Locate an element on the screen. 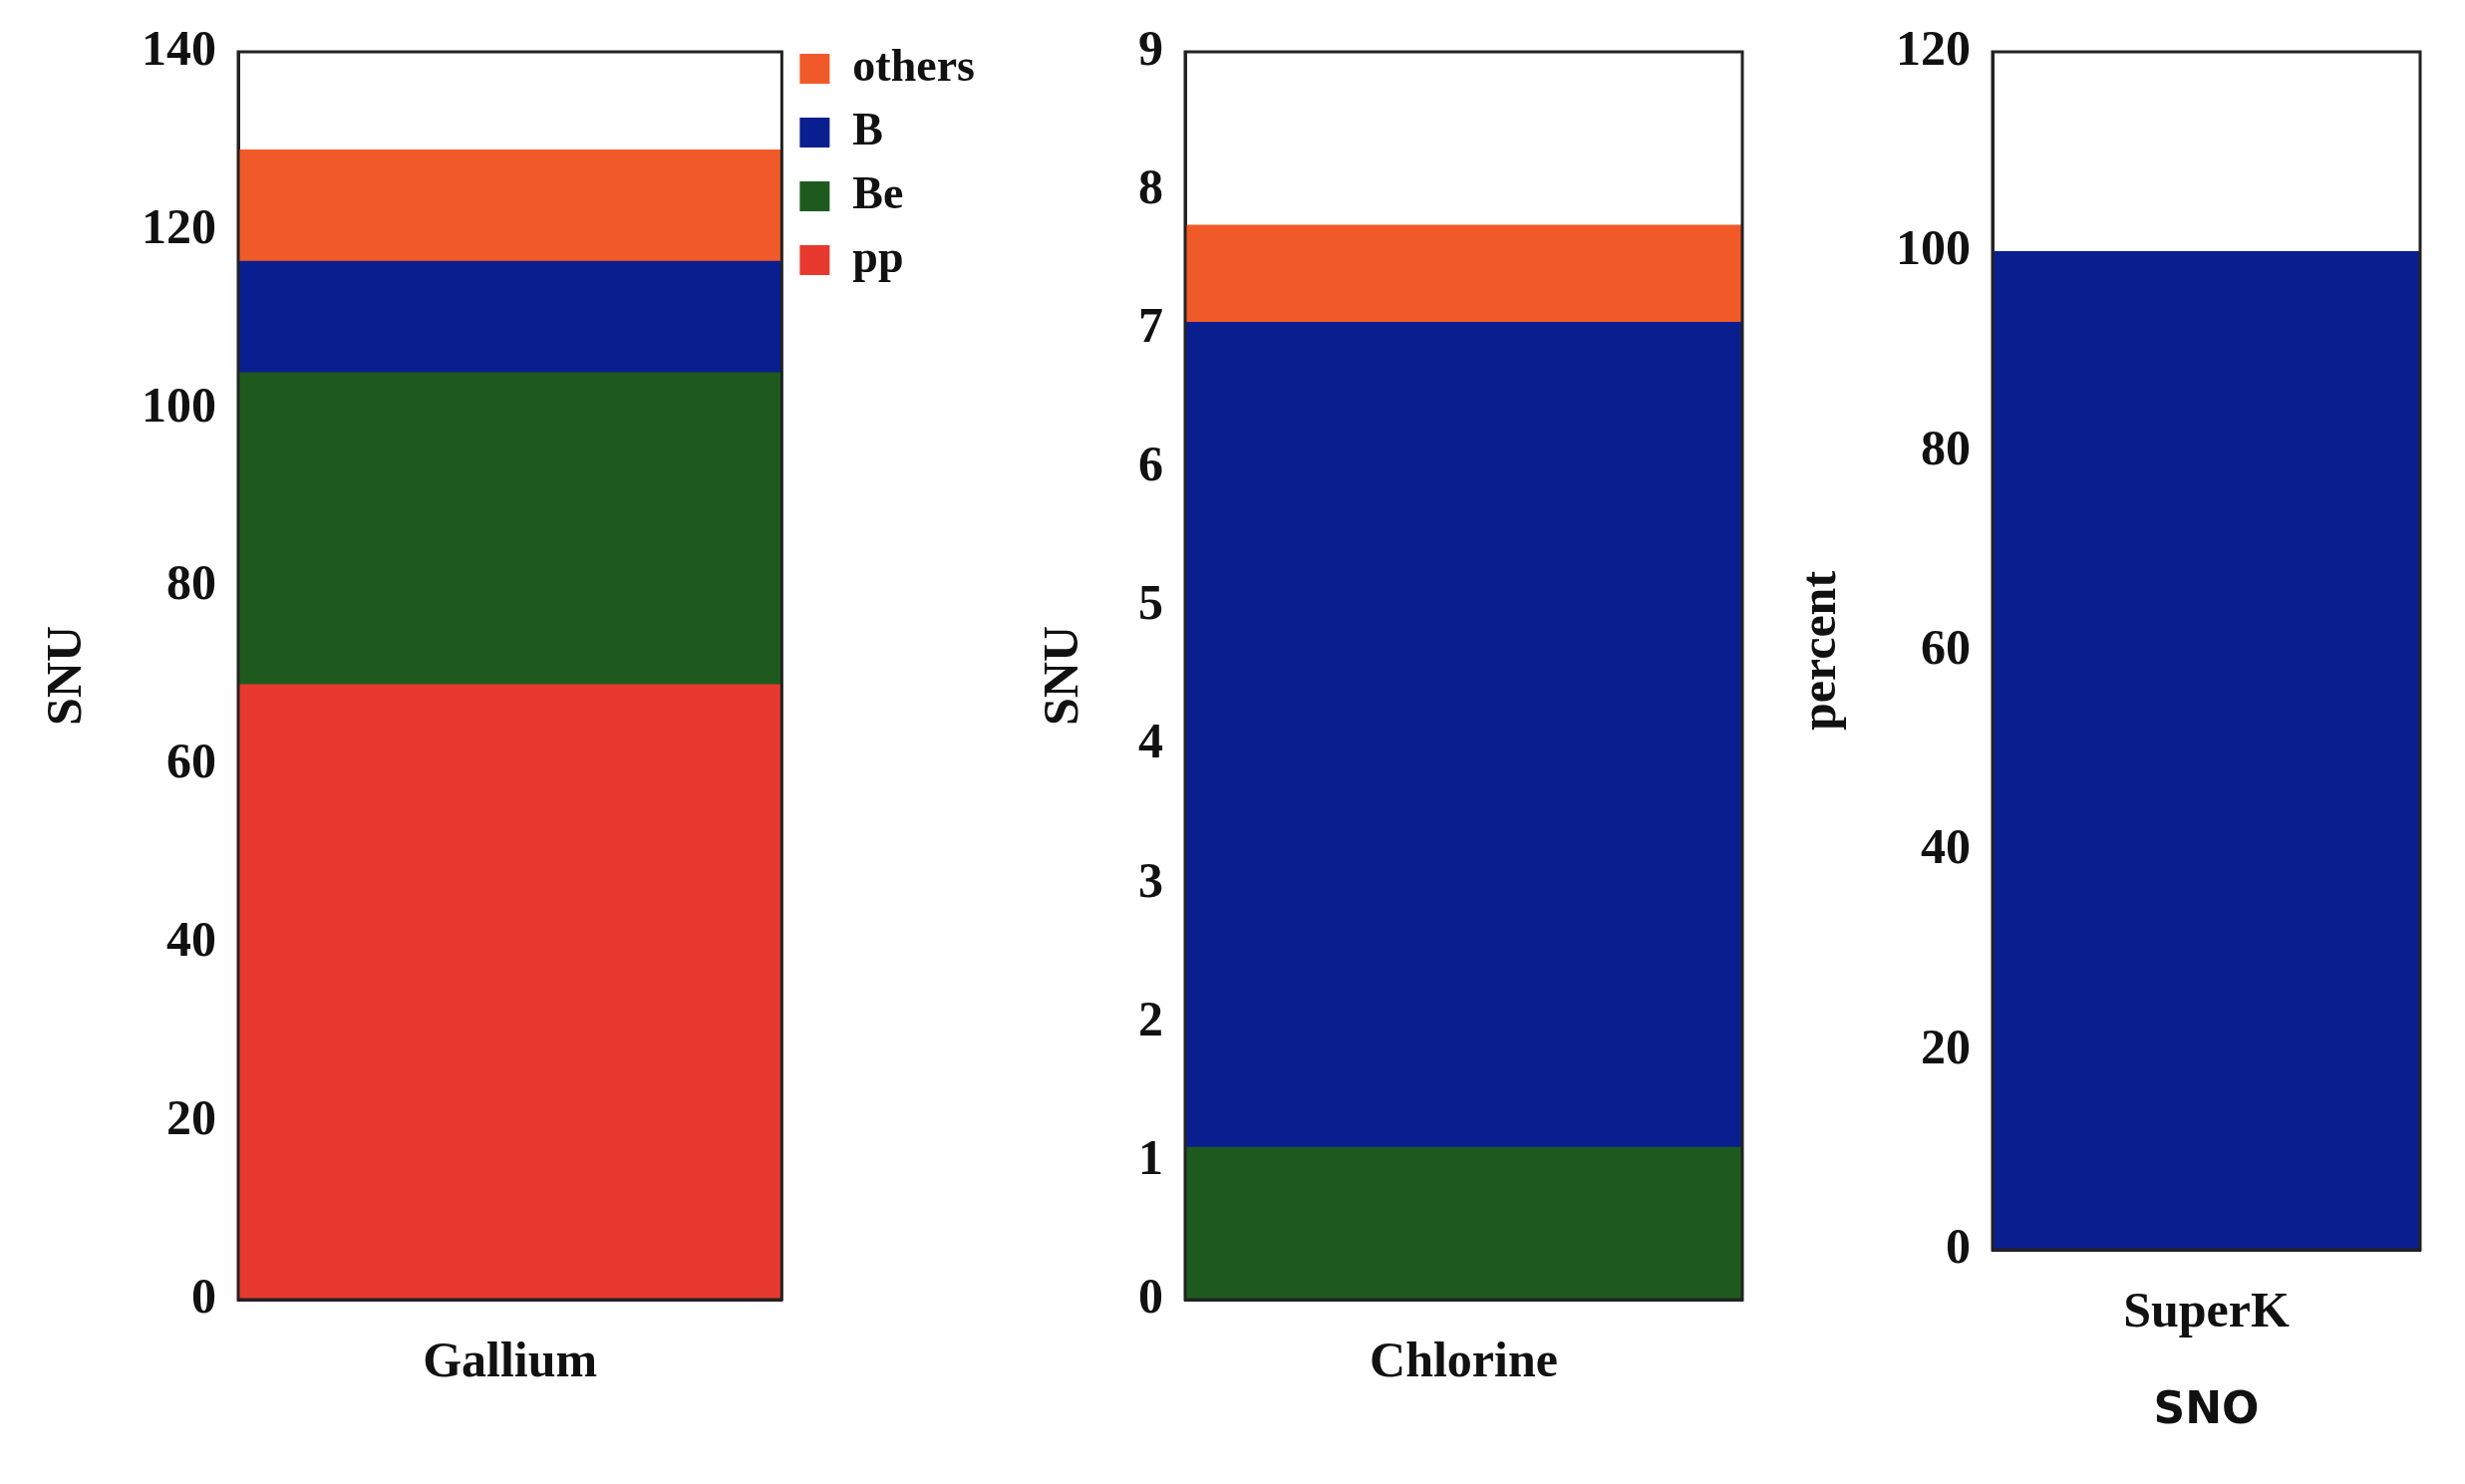 The image size is (2465, 1484). x-tick-label: Gallium is located at coordinates (511, 1359).